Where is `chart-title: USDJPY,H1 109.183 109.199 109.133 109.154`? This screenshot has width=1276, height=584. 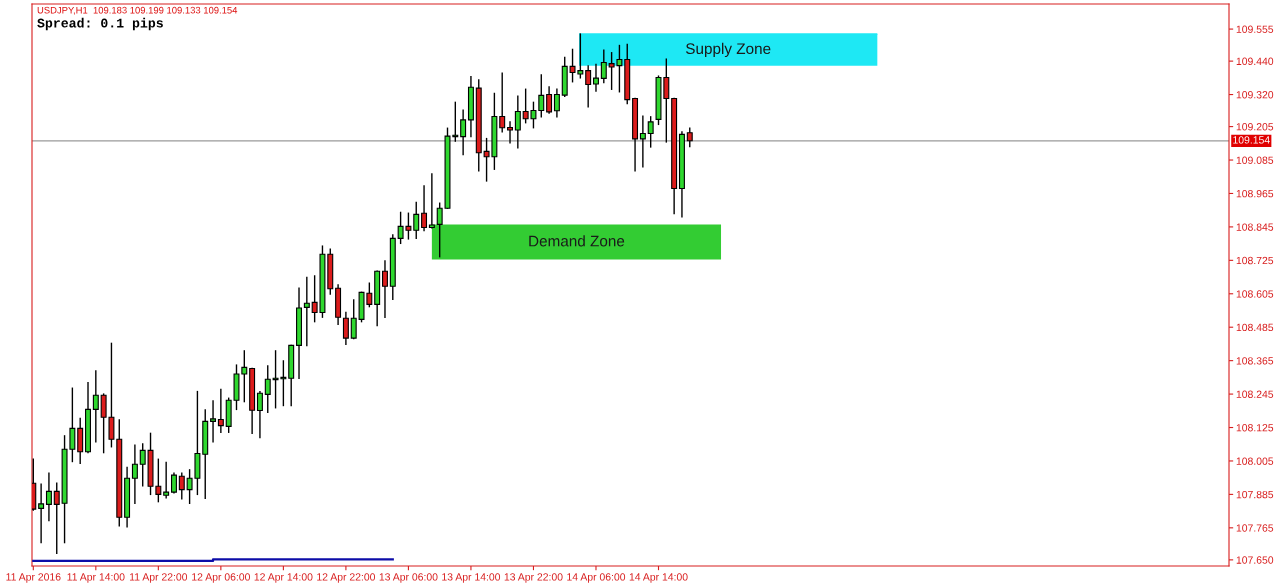
chart-title: USDJPY,H1 109.183 109.199 109.133 109.154 is located at coordinates (137, 10).